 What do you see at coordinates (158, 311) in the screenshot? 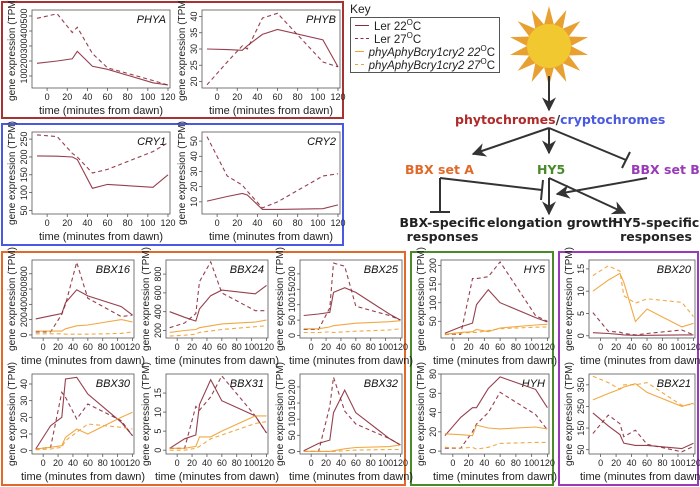
I see `y-tick-label: 400` at bounding box center [158, 311].